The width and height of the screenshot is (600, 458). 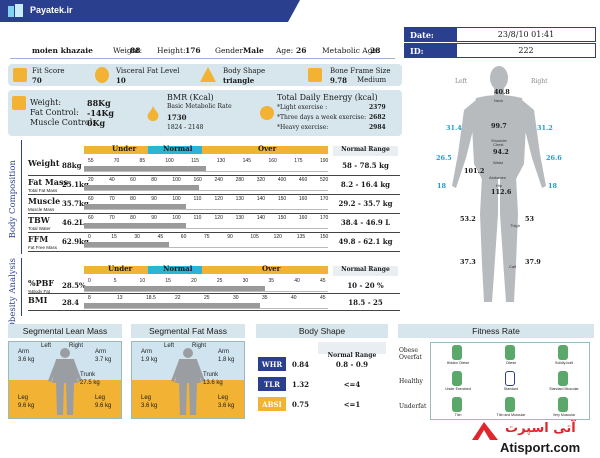 What do you see at coordinates (511, 389) in the screenshot?
I see `fitness-cell-label: Standard` at bounding box center [511, 389].